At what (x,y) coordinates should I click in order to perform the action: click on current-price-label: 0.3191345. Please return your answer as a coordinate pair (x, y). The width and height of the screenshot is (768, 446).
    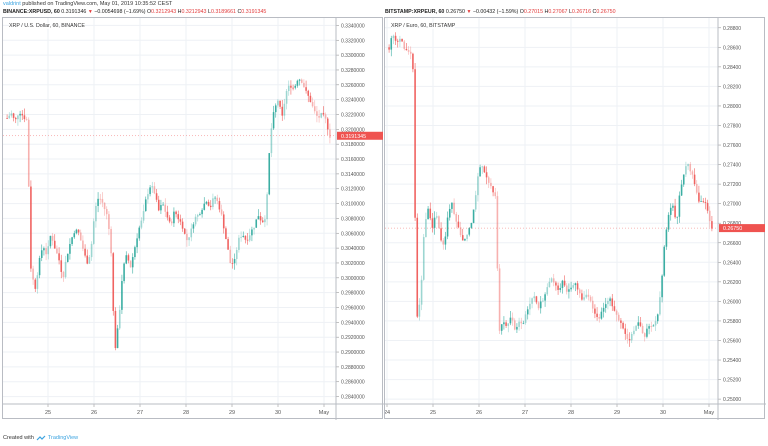
    Looking at the image, I should click on (353, 137).